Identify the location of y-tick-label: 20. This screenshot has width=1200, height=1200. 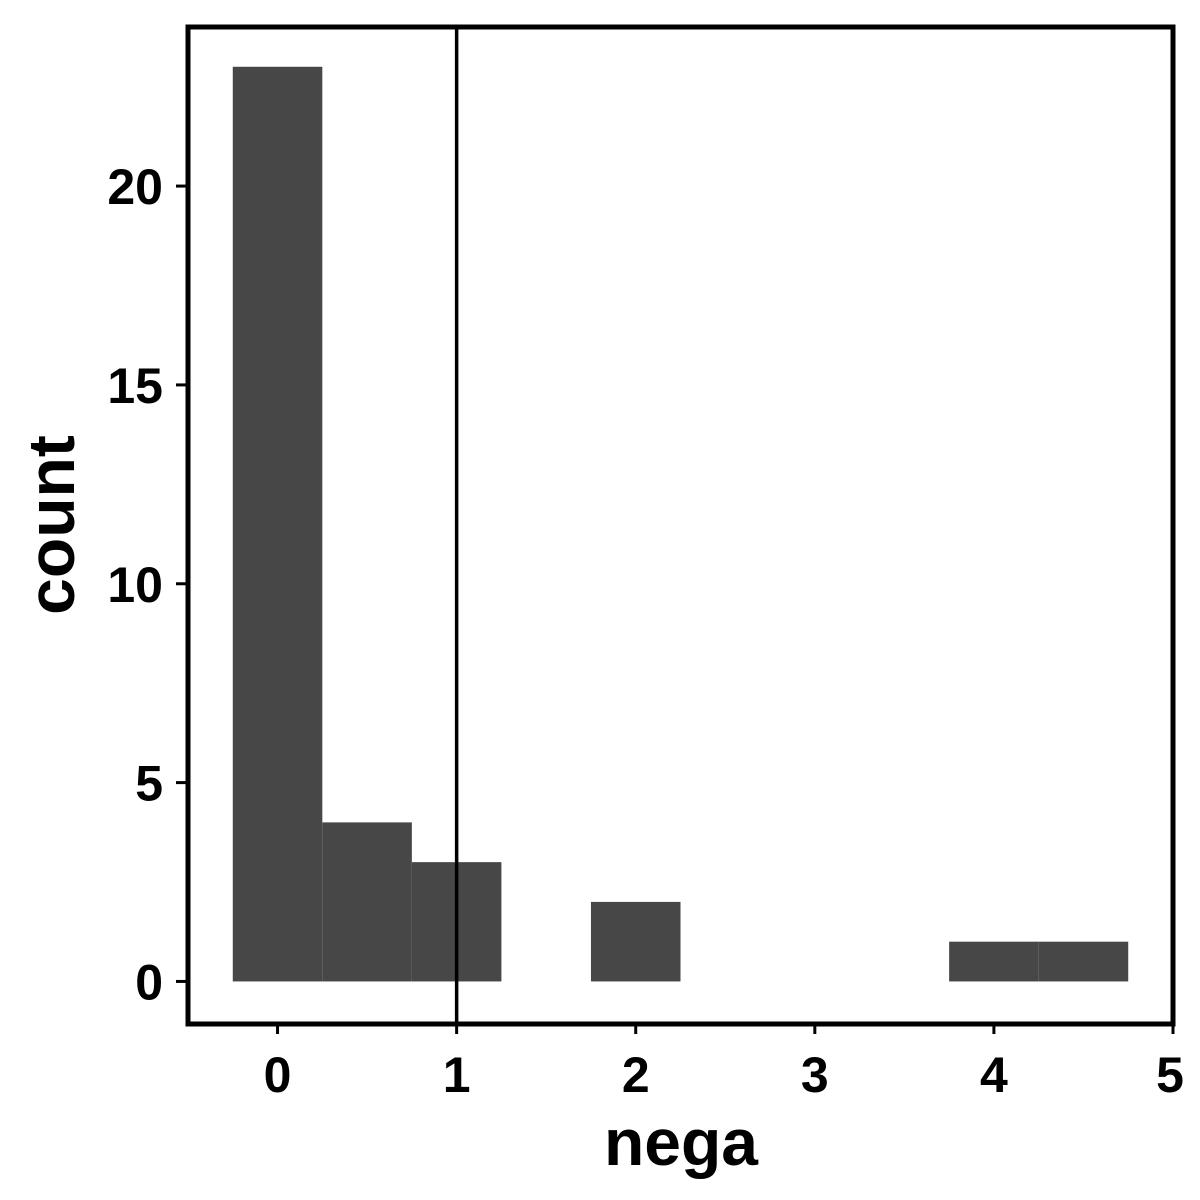
(135, 187).